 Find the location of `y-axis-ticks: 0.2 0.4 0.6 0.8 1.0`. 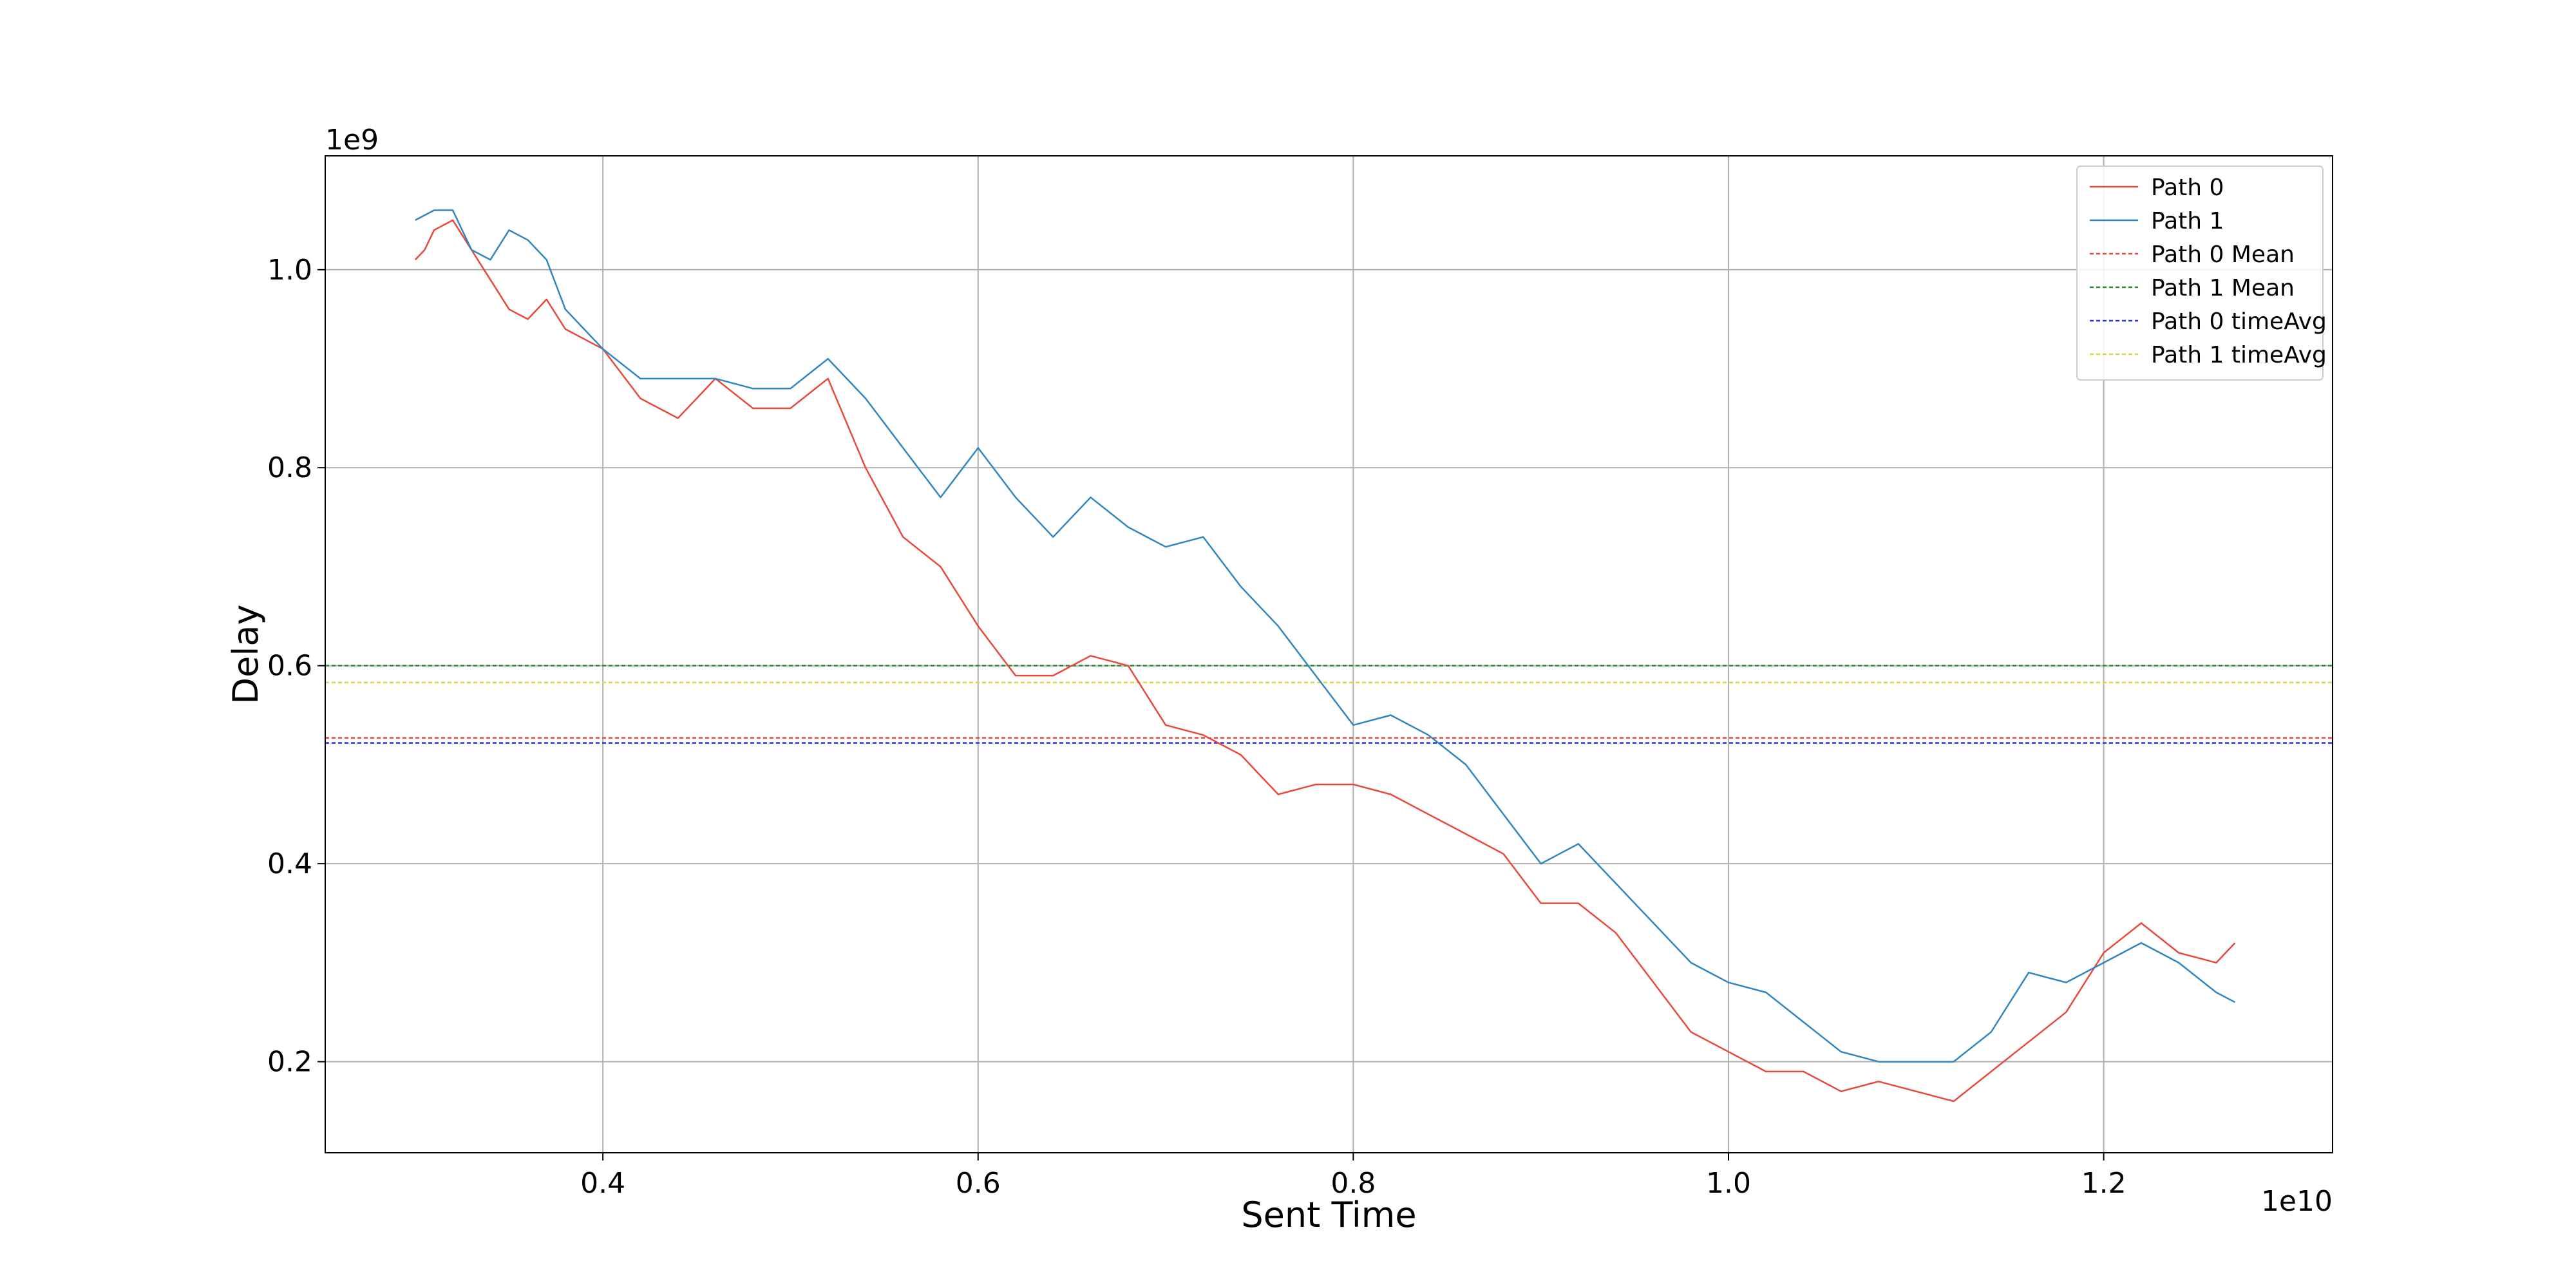

y-axis-ticks: 0.2 0.4 0.6 0.8 1.0 is located at coordinates (296, 666).